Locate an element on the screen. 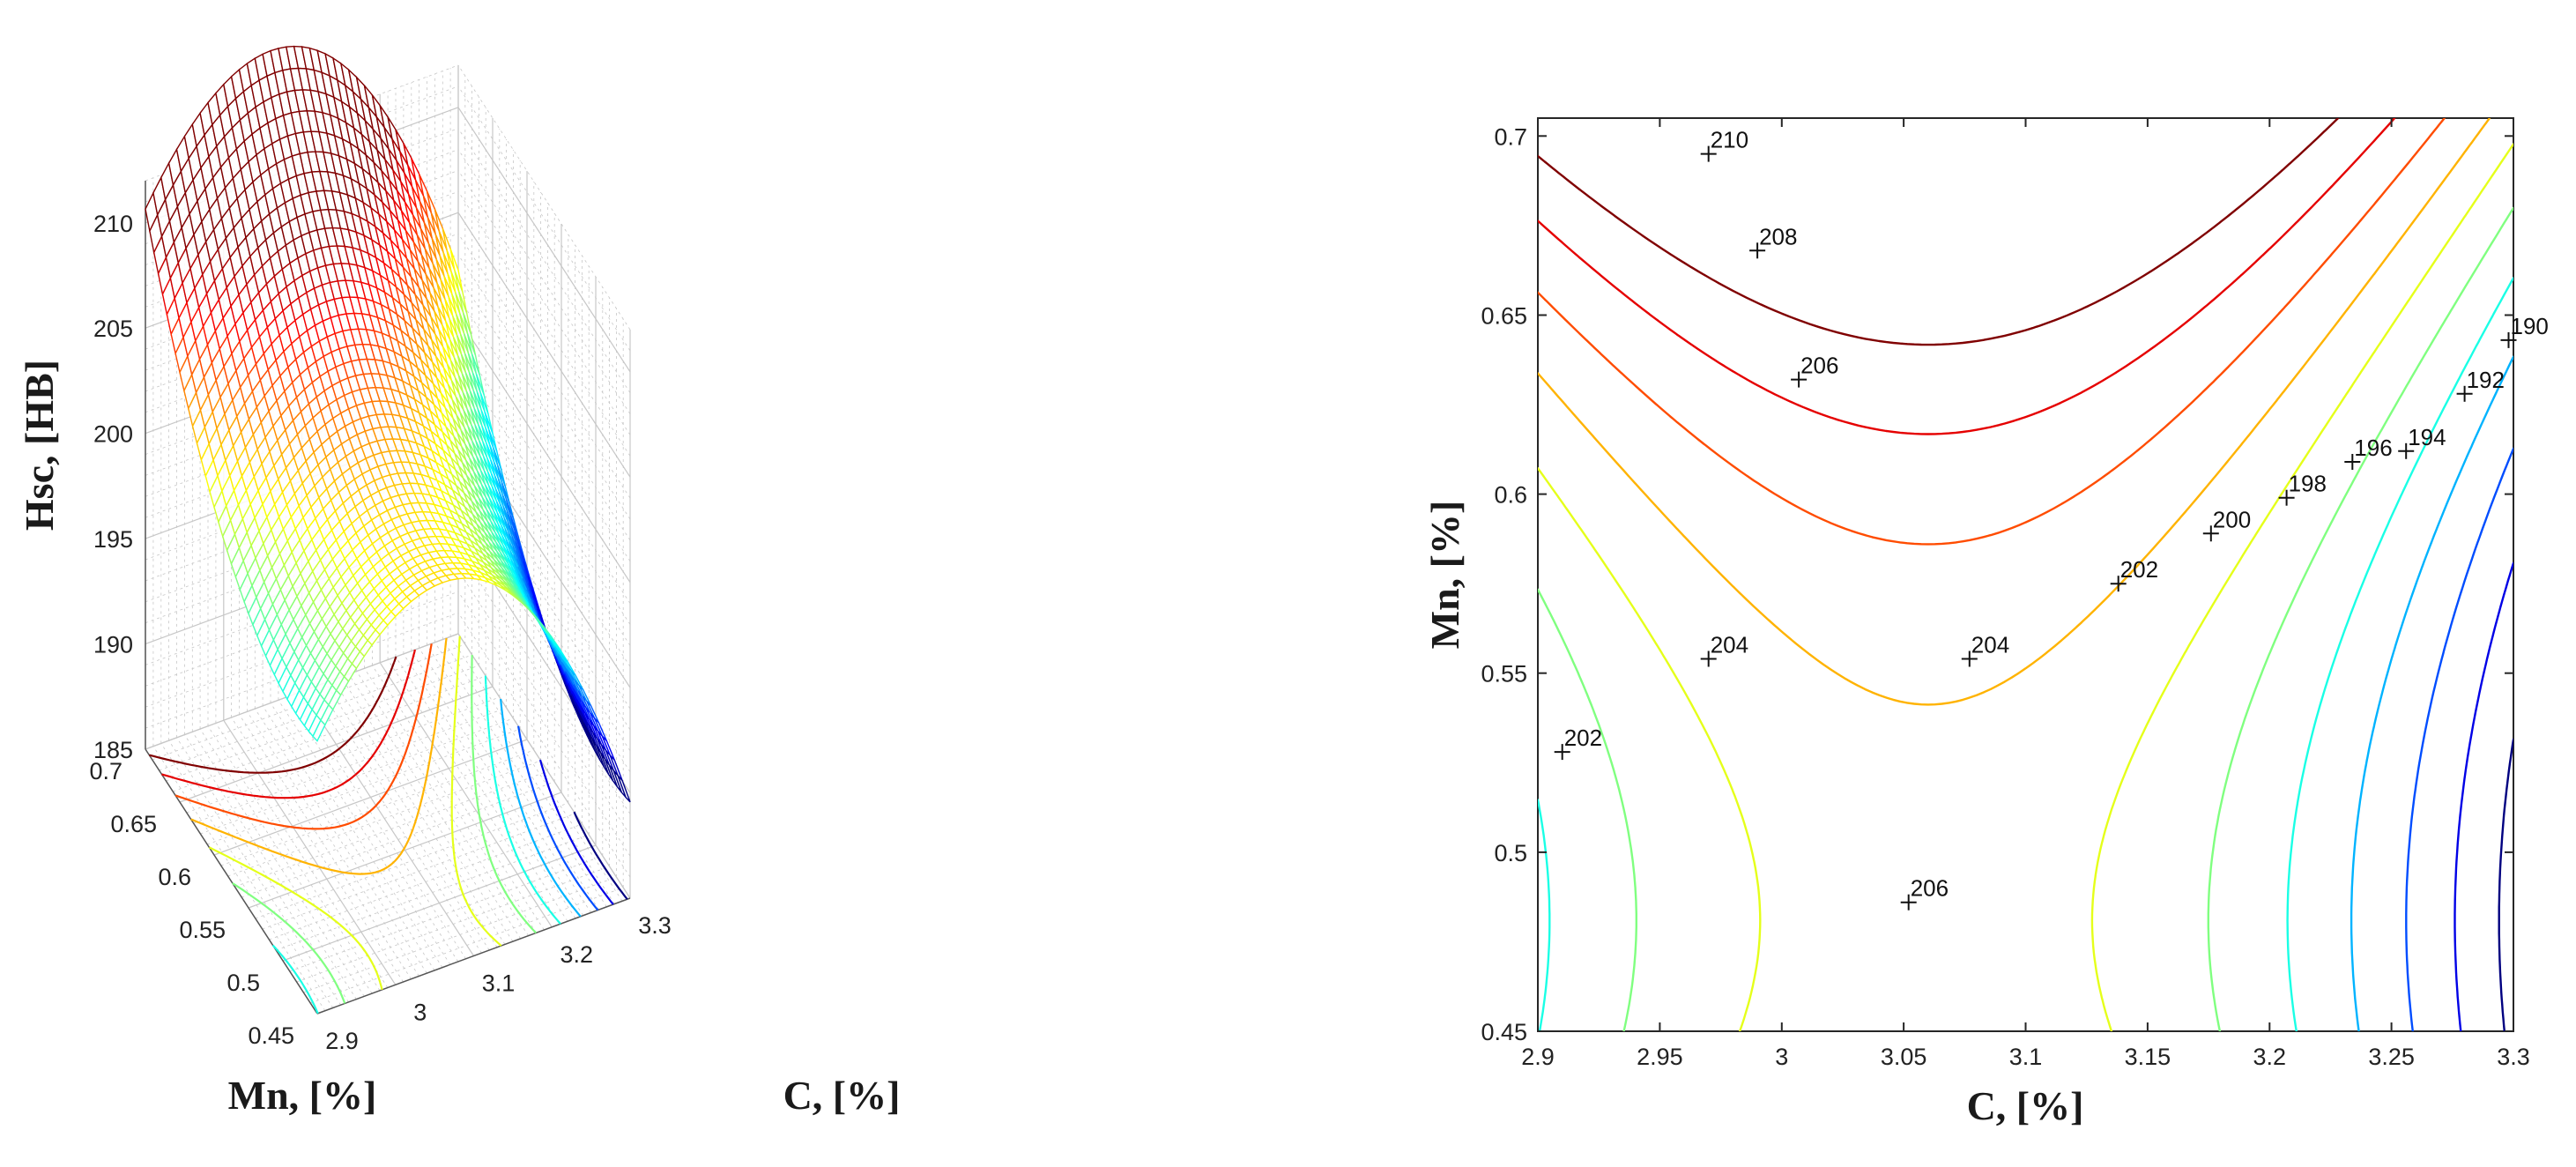 Image resolution: width=2576 pixels, height=1167 pixels. surface-y-tick-label: 0.65 is located at coordinates (133, 824).